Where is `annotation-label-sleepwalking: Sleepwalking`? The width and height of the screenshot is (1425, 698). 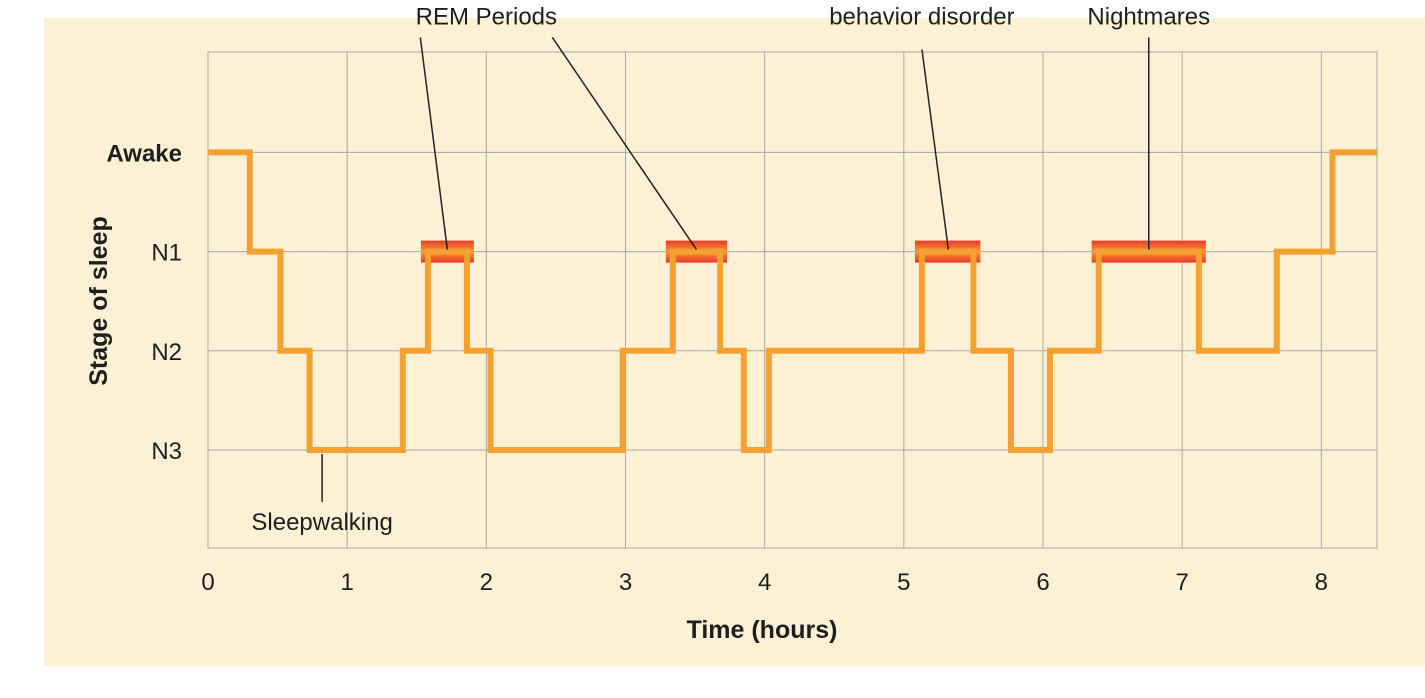 annotation-label-sleepwalking: Sleepwalking is located at coordinates (321, 522).